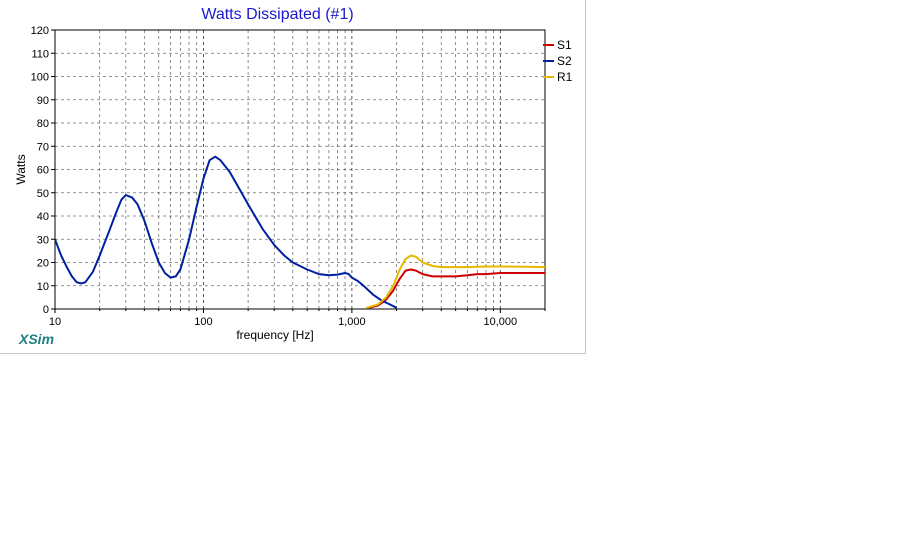  Describe the element at coordinates (40, 31) in the screenshot. I see `y-tick-label: 120` at that location.